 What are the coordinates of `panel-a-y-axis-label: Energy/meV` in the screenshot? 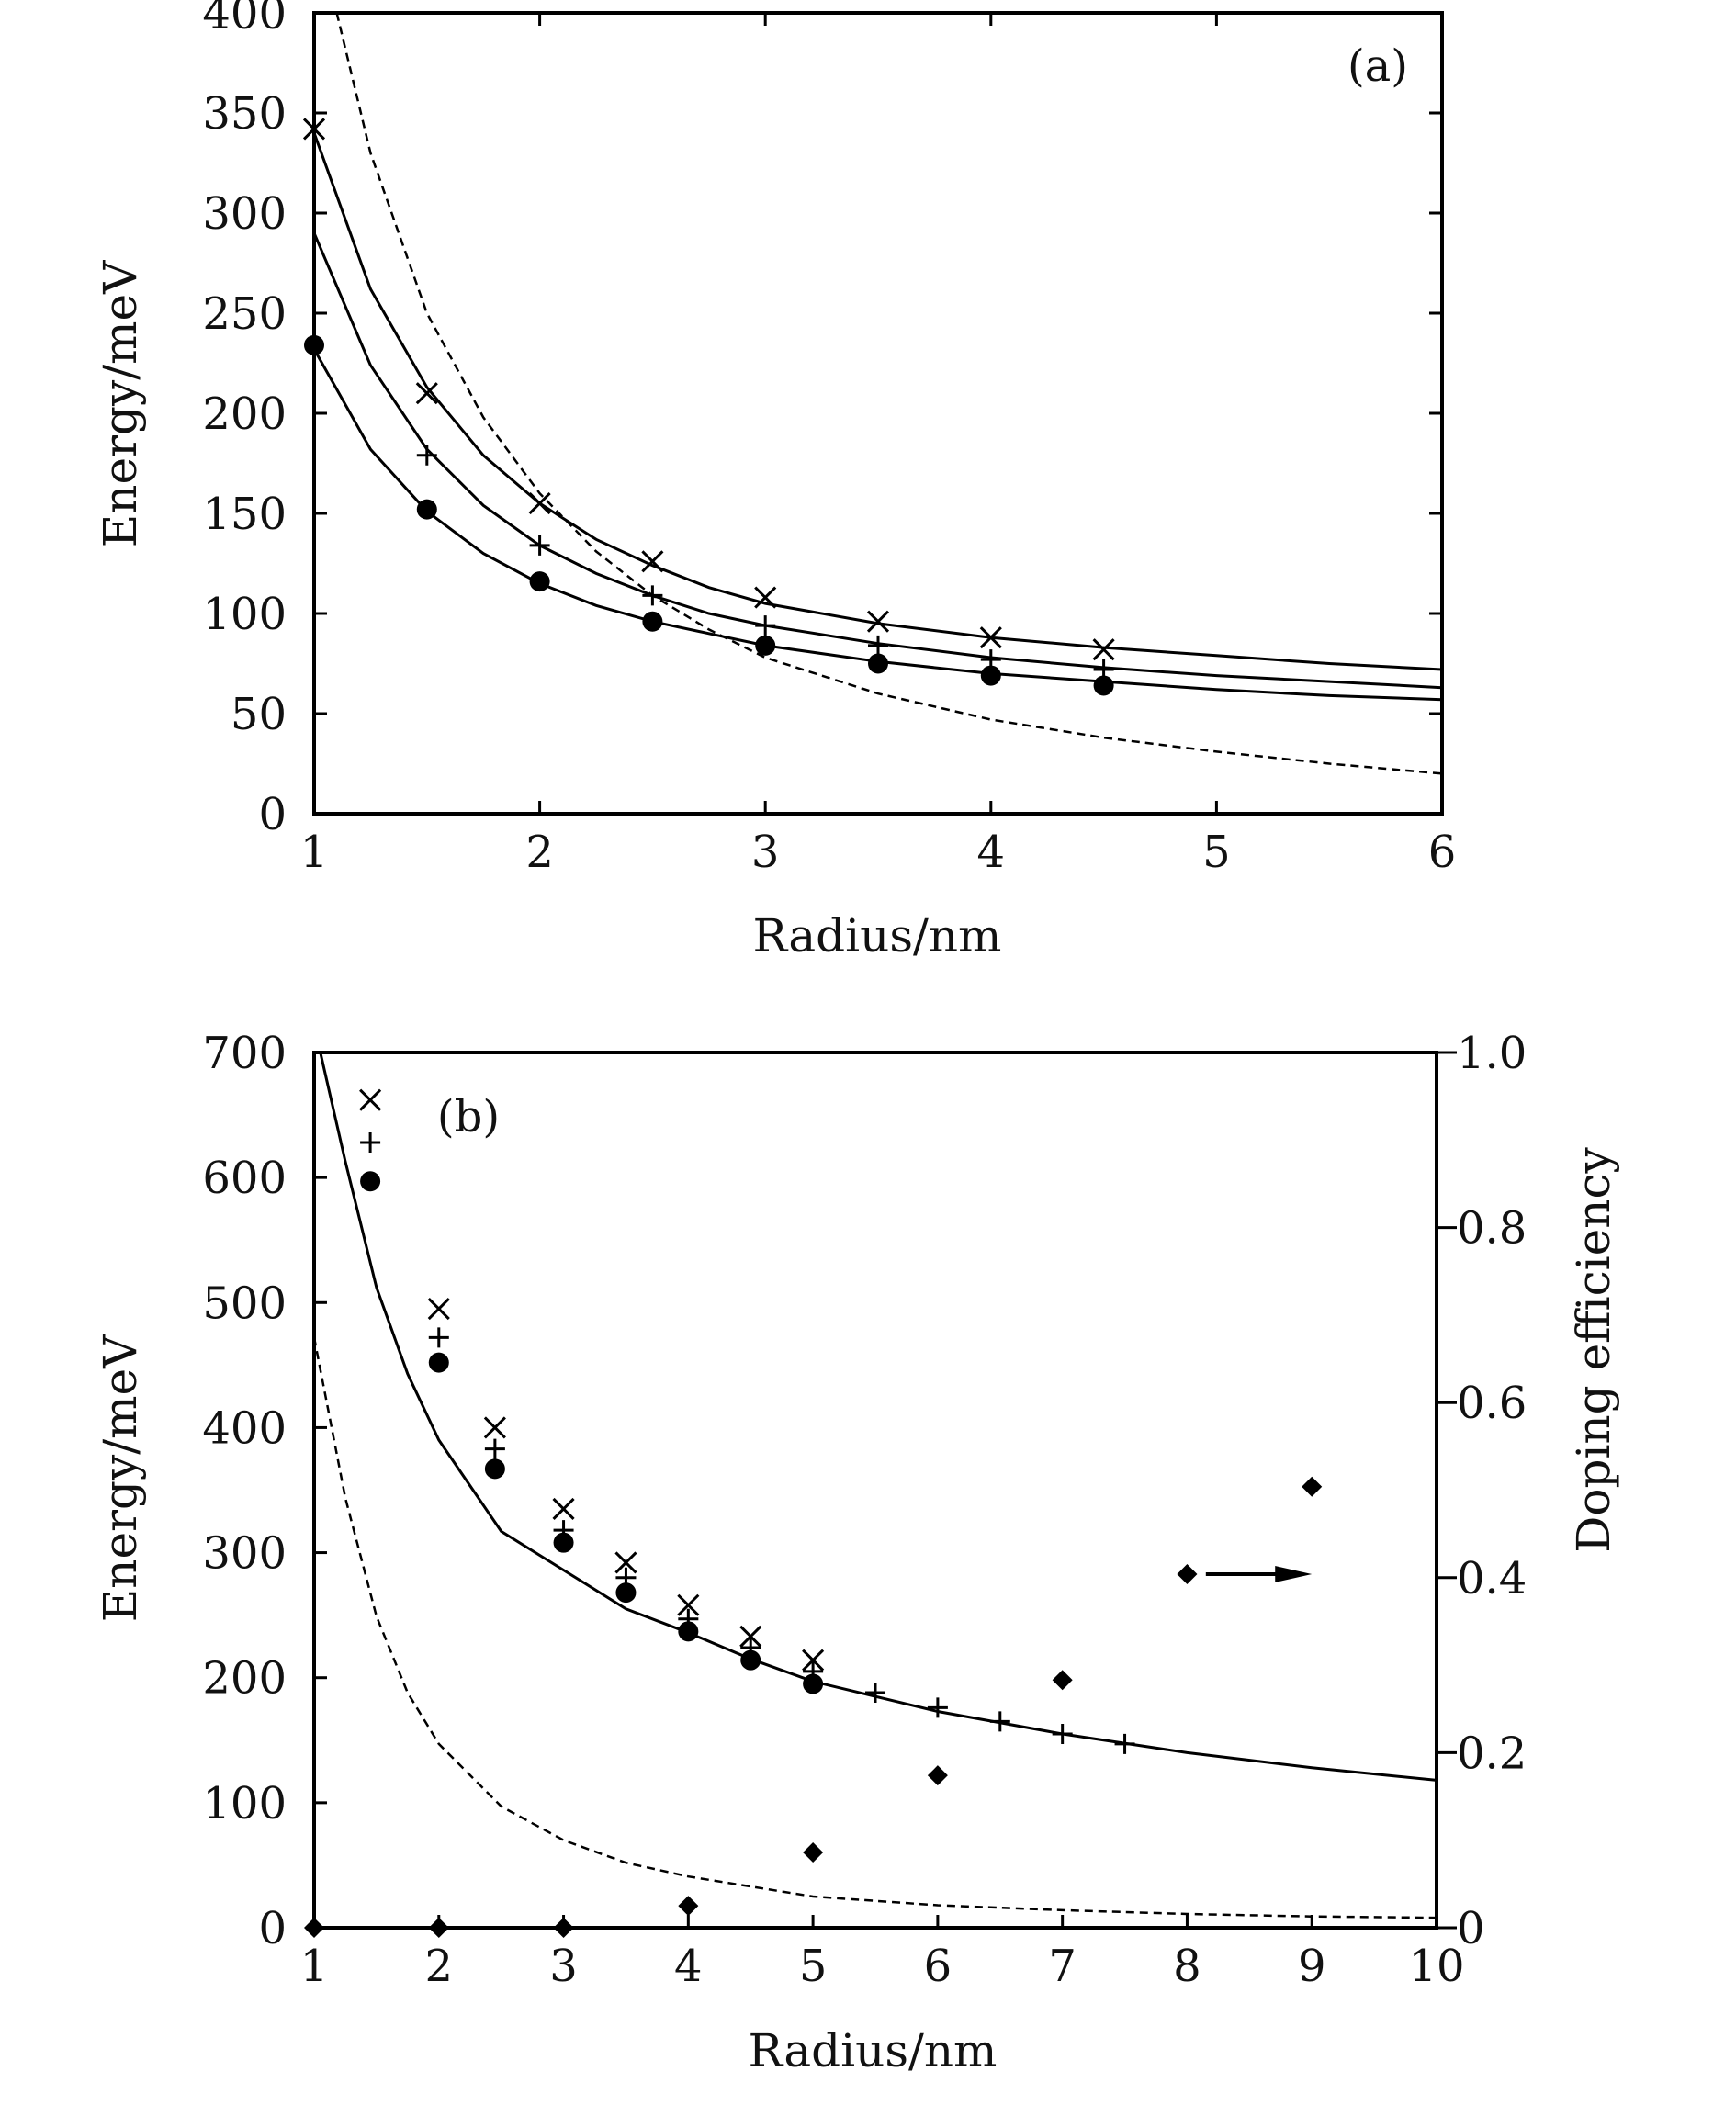 It's located at (120, 403).